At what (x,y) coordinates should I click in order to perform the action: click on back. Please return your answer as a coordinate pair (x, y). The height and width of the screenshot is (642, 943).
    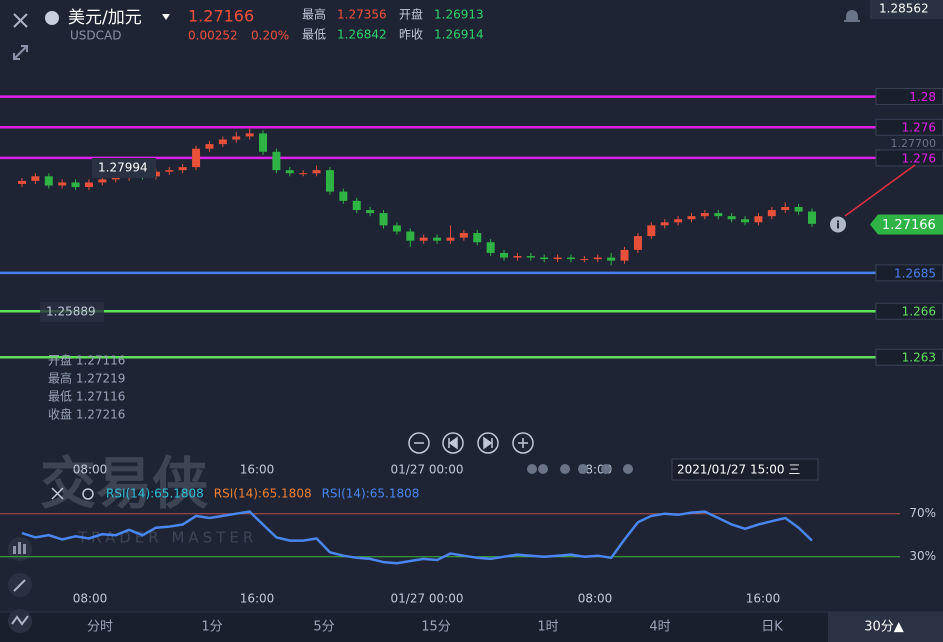
    Looking at the image, I should click on (453, 443).